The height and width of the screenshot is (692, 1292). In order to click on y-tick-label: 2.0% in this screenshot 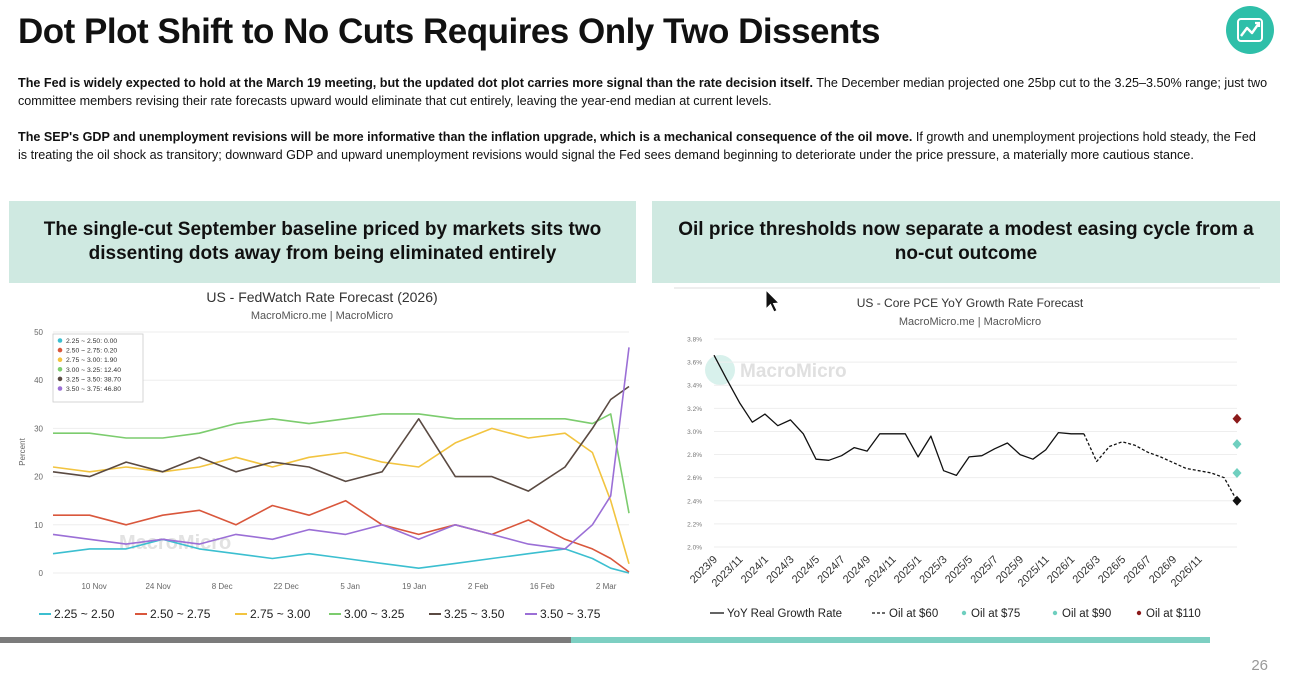, I will do `click(694, 548)`.